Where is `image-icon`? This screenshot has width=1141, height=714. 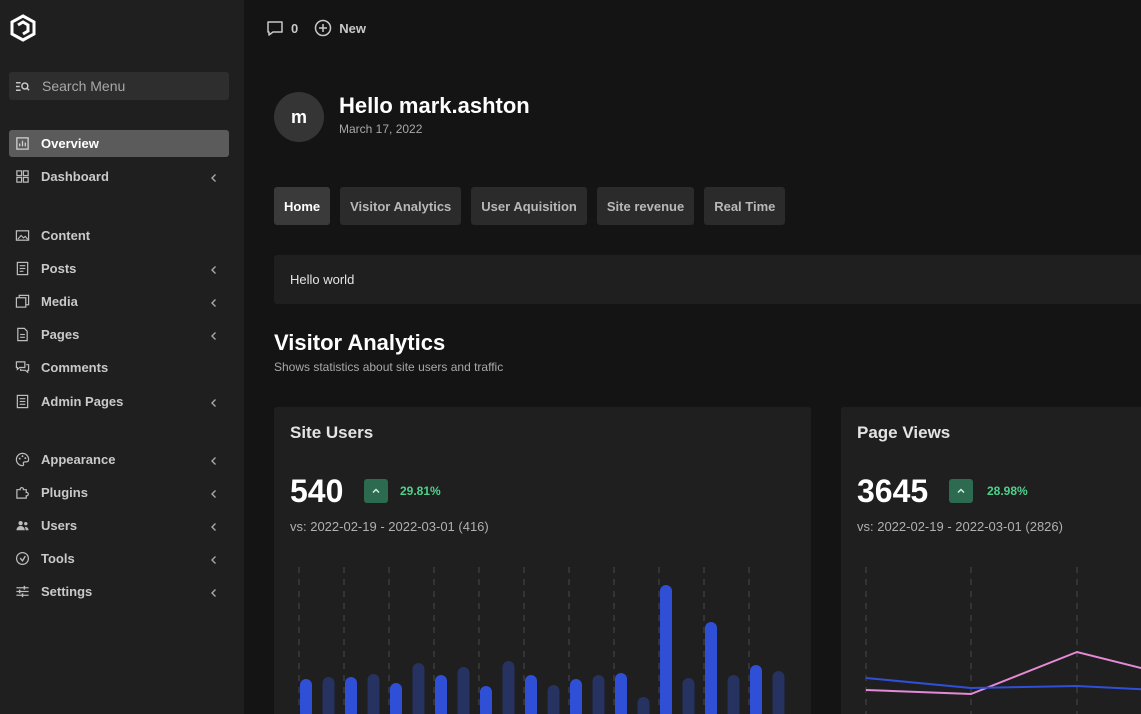 image-icon is located at coordinates (22, 235).